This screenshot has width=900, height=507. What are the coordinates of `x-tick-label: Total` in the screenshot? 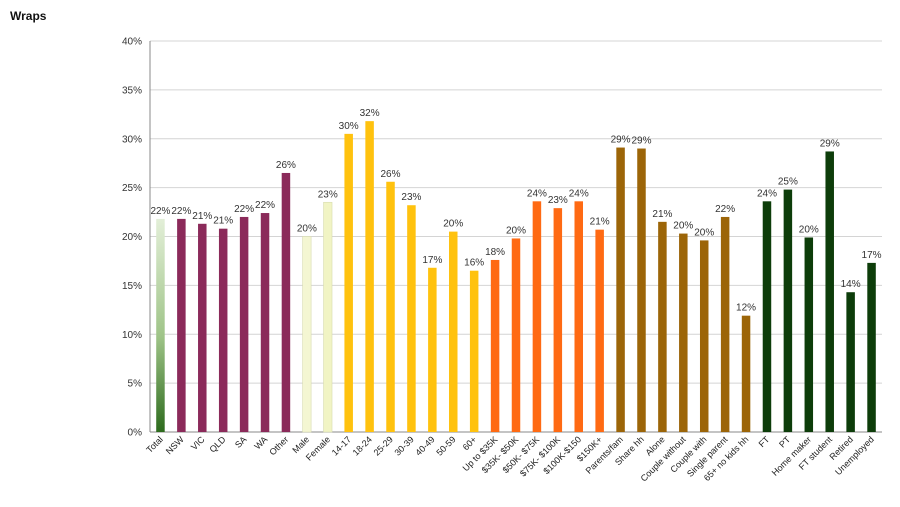 It's located at (154, 444).